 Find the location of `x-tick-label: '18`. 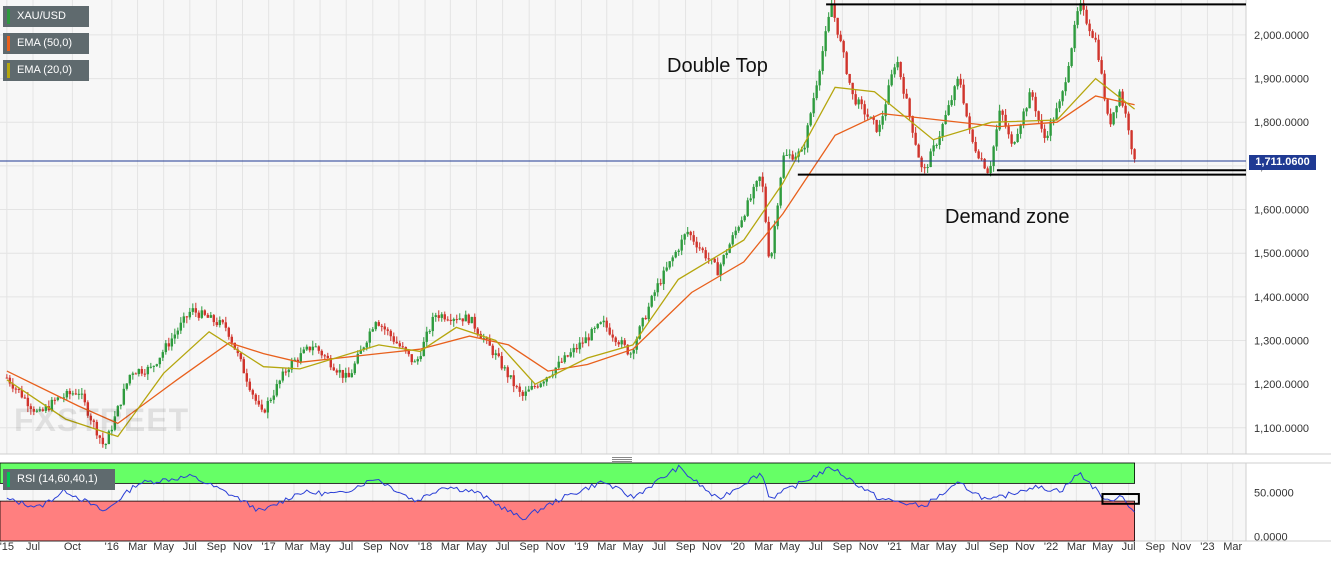

x-tick-label: '18 is located at coordinates (425, 547).